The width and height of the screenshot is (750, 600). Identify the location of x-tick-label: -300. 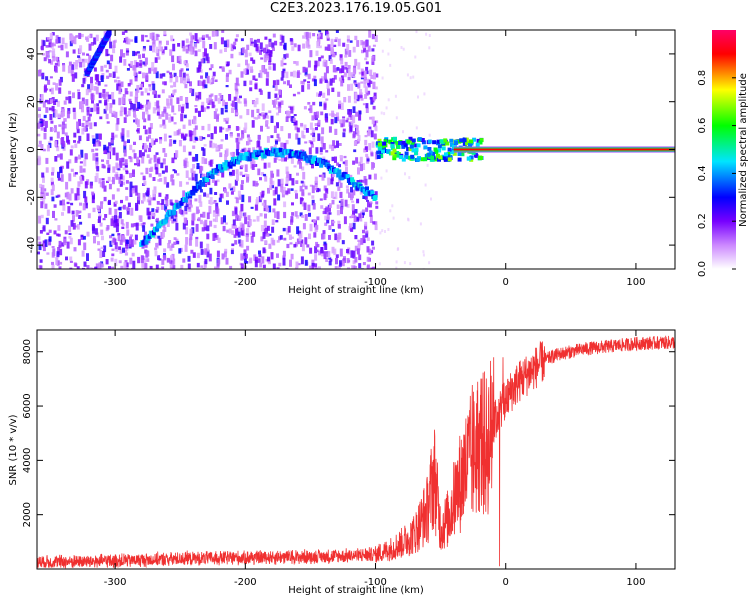
(115, 282).